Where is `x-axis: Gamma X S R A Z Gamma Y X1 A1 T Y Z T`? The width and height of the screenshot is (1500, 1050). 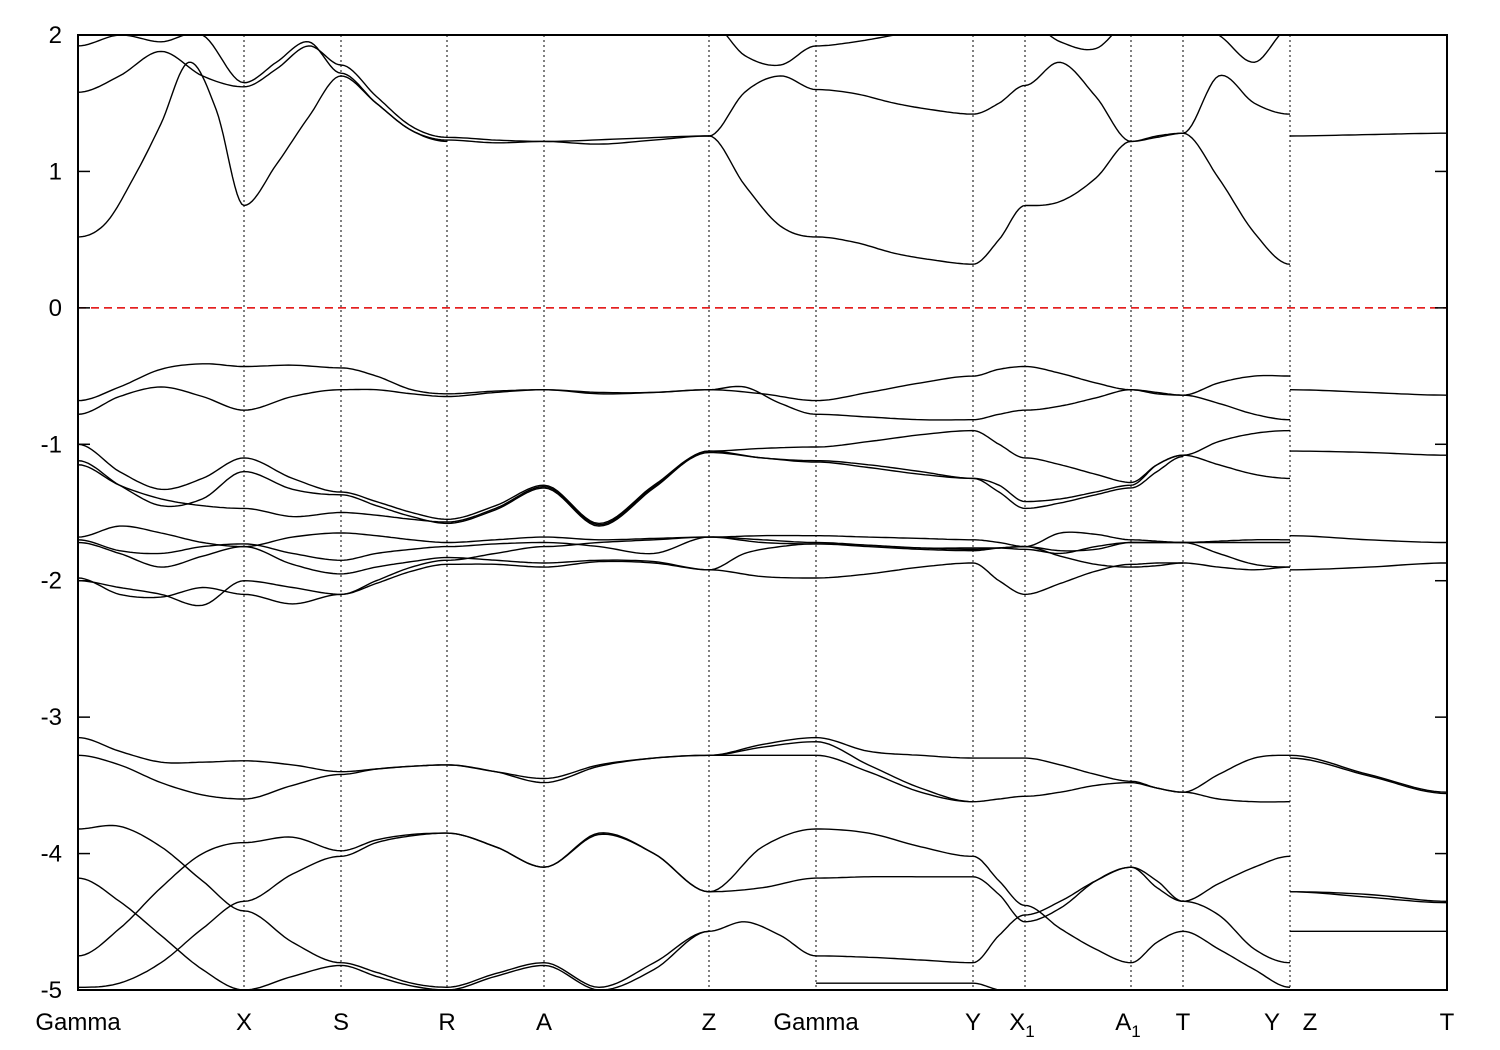
x-axis: Gamma X S R A Z Gamma Y X1 A1 T Y Z T is located at coordinates (744, 1025).